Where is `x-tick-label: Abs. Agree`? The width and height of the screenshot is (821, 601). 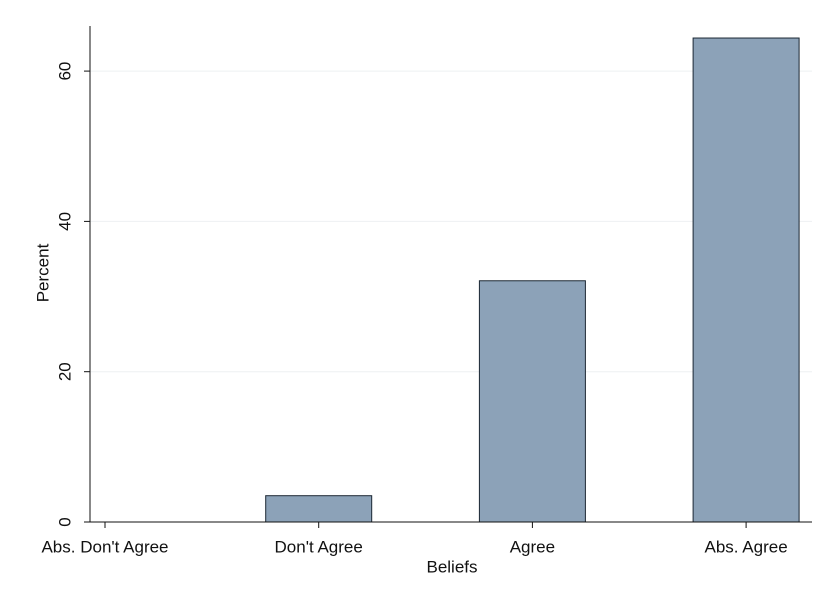
x-tick-label: Abs. Agree is located at coordinates (746, 546).